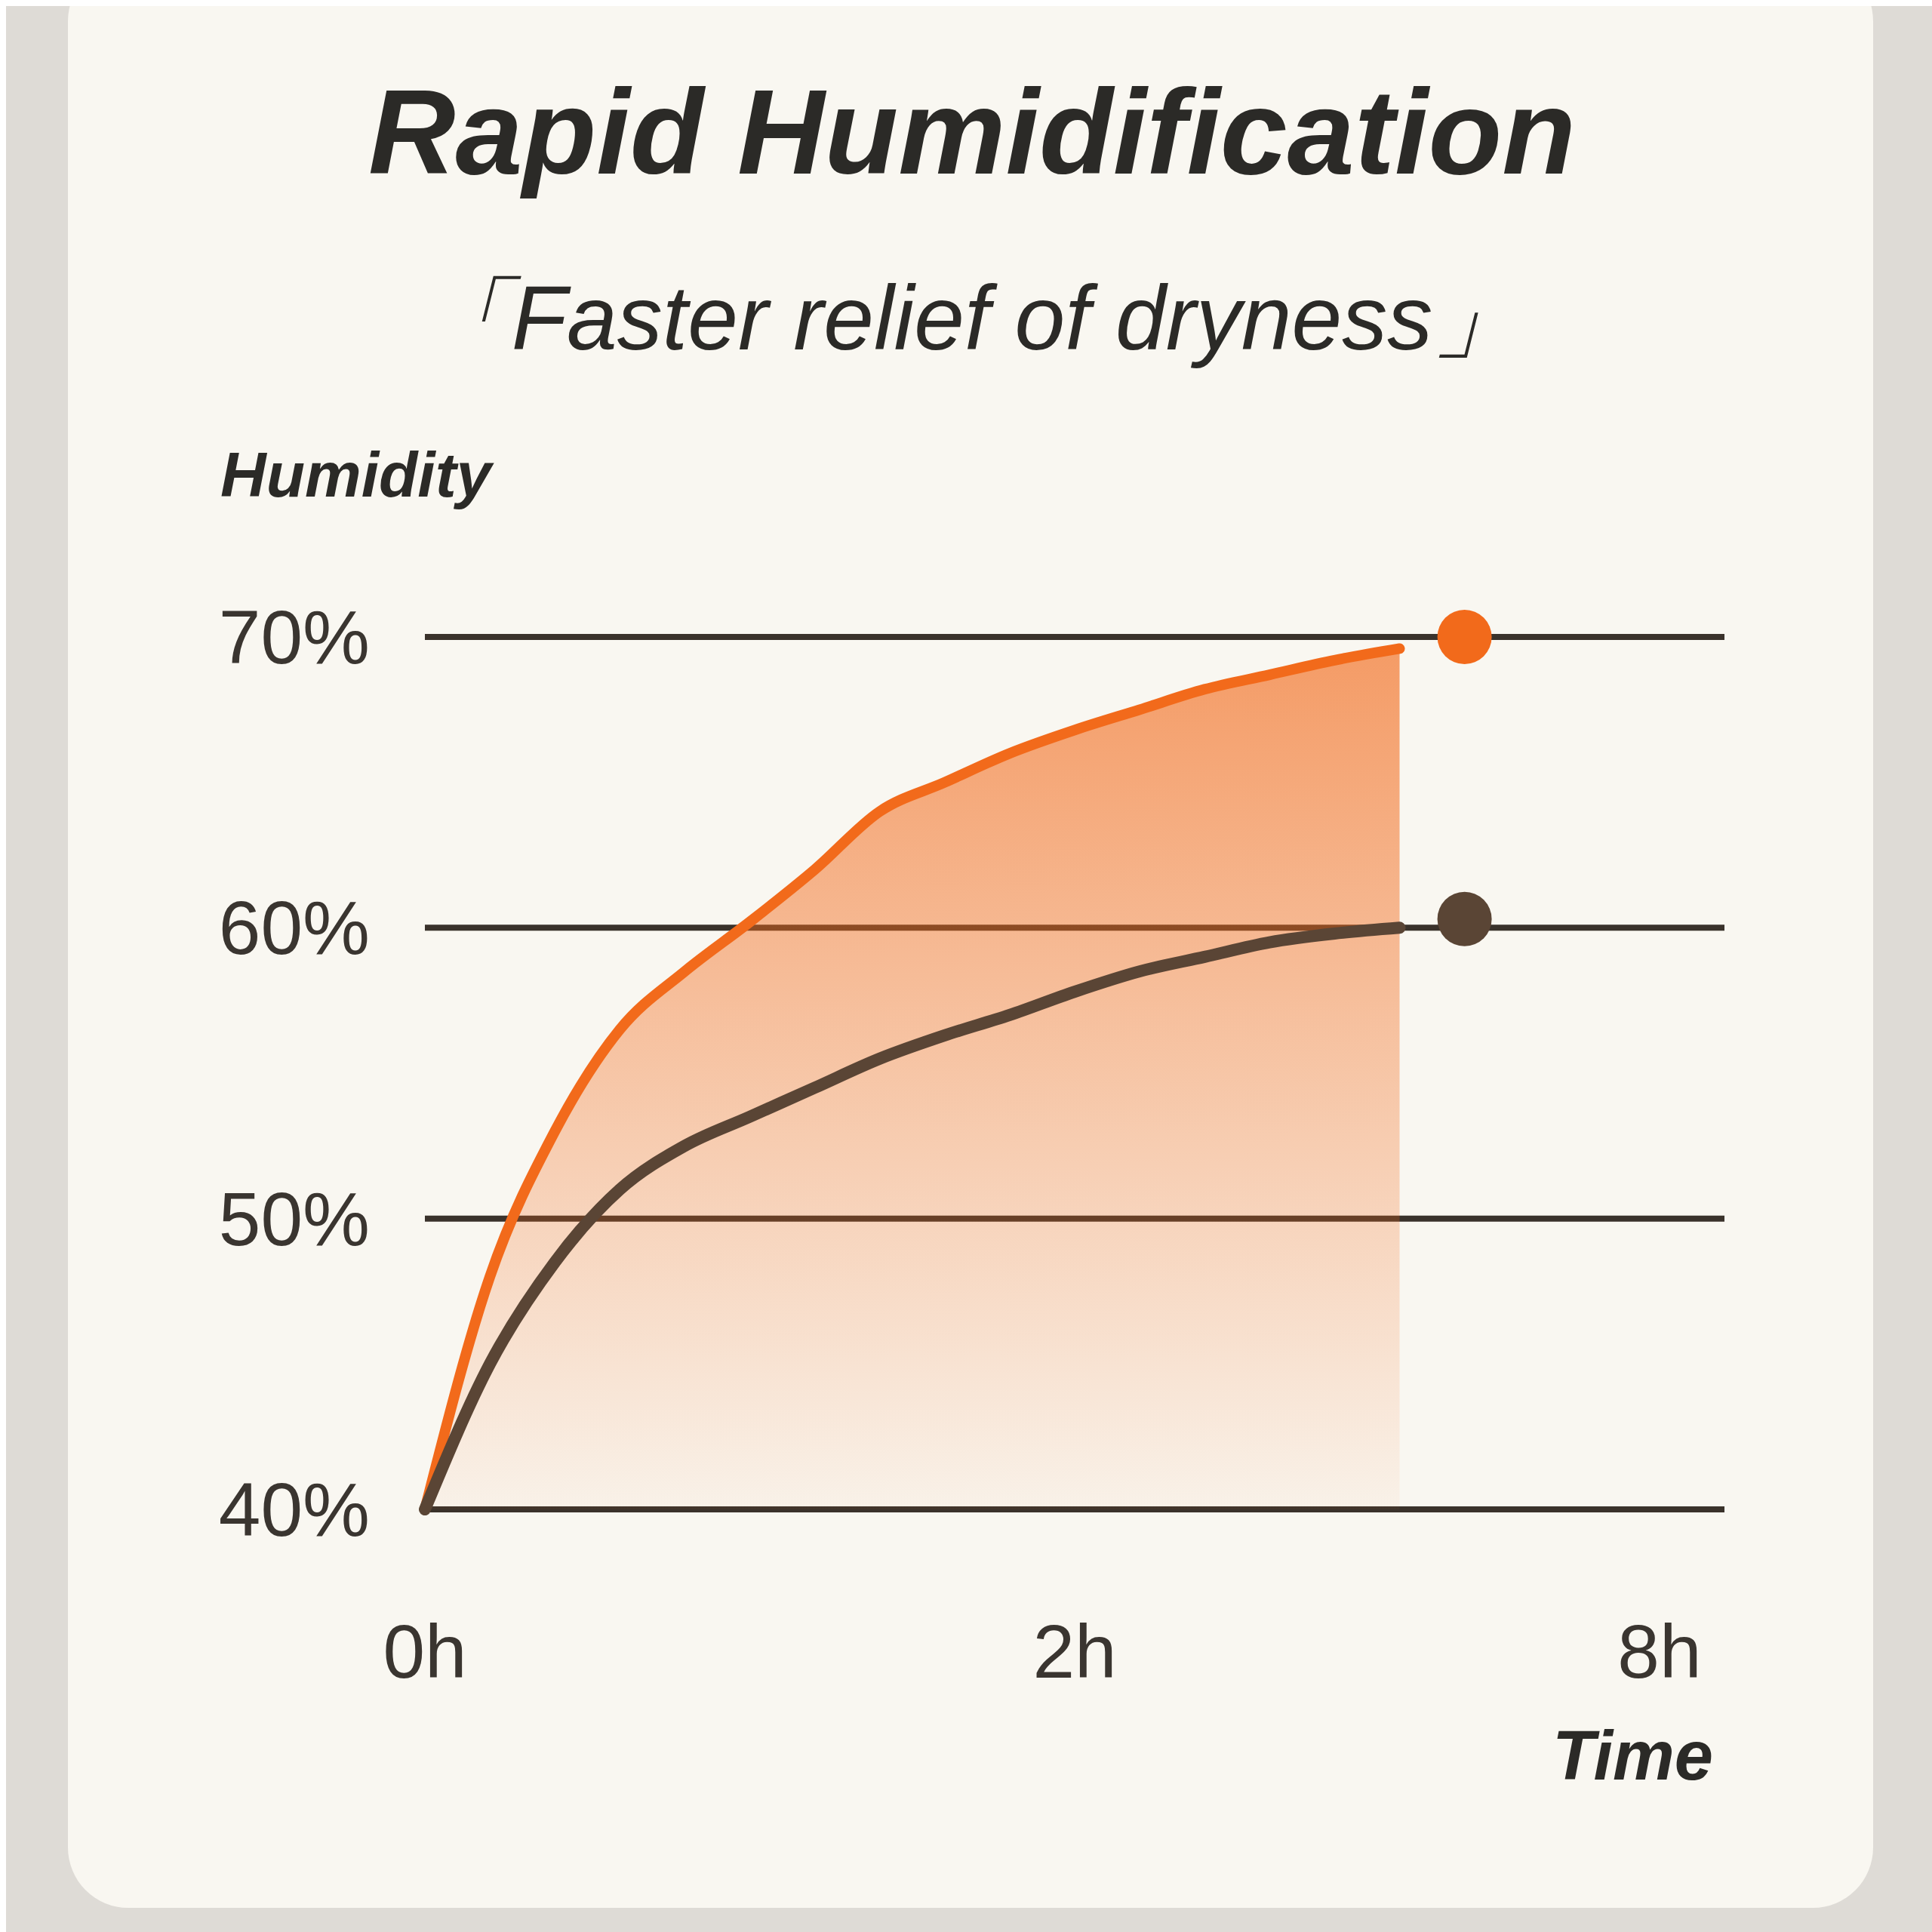 The width and height of the screenshot is (1932, 1932). I want to click on y-tick-label: 60%, so click(294, 928).